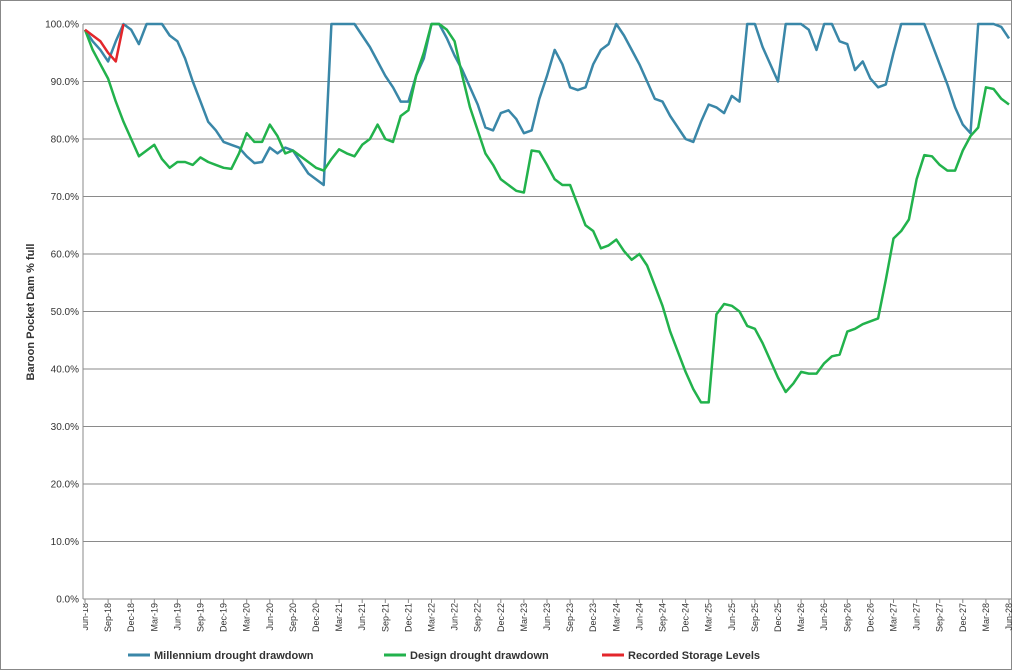 This screenshot has height=670, width=1012. What do you see at coordinates (270, 617) in the screenshot?
I see `x-tick-label: Jun-20` at bounding box center [270, 617].